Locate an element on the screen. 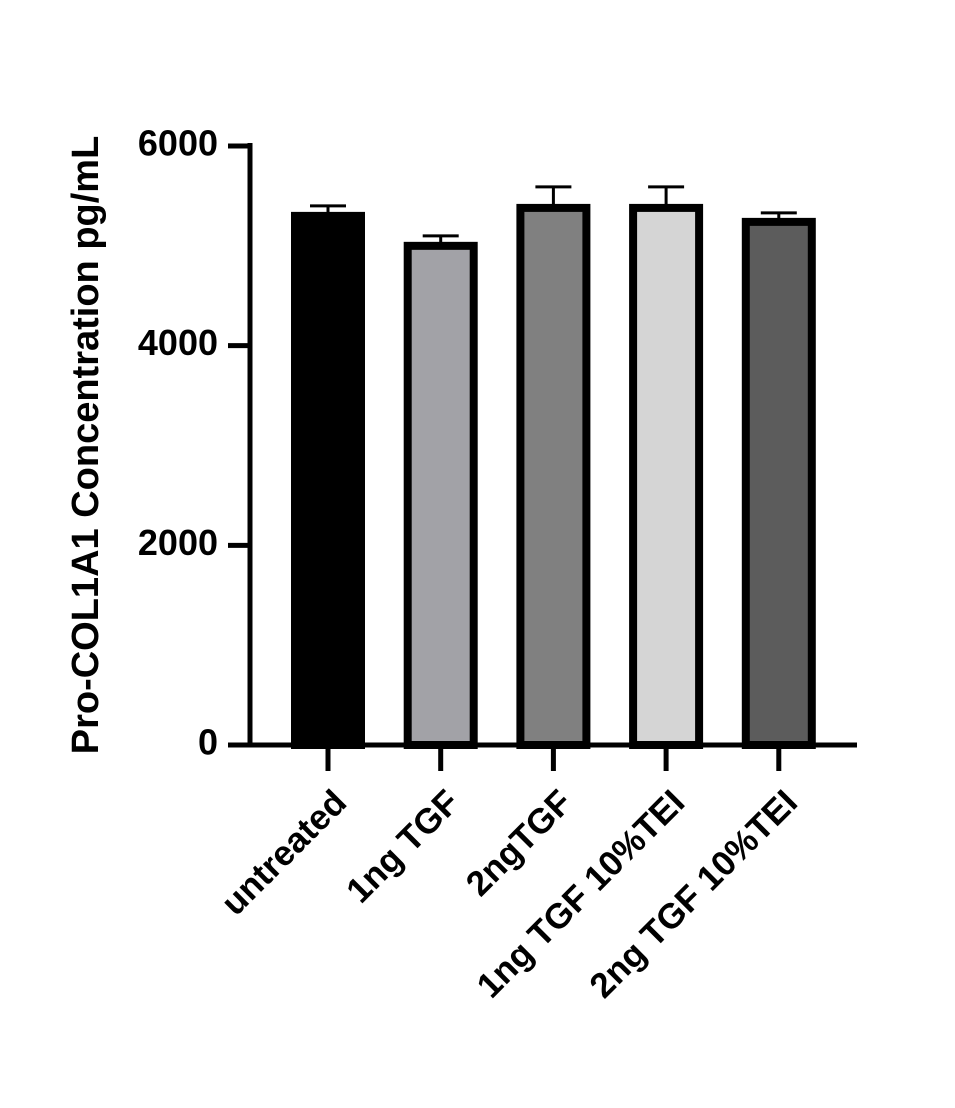  y-tick-label: 4000 is located at coordinates (178, 342).